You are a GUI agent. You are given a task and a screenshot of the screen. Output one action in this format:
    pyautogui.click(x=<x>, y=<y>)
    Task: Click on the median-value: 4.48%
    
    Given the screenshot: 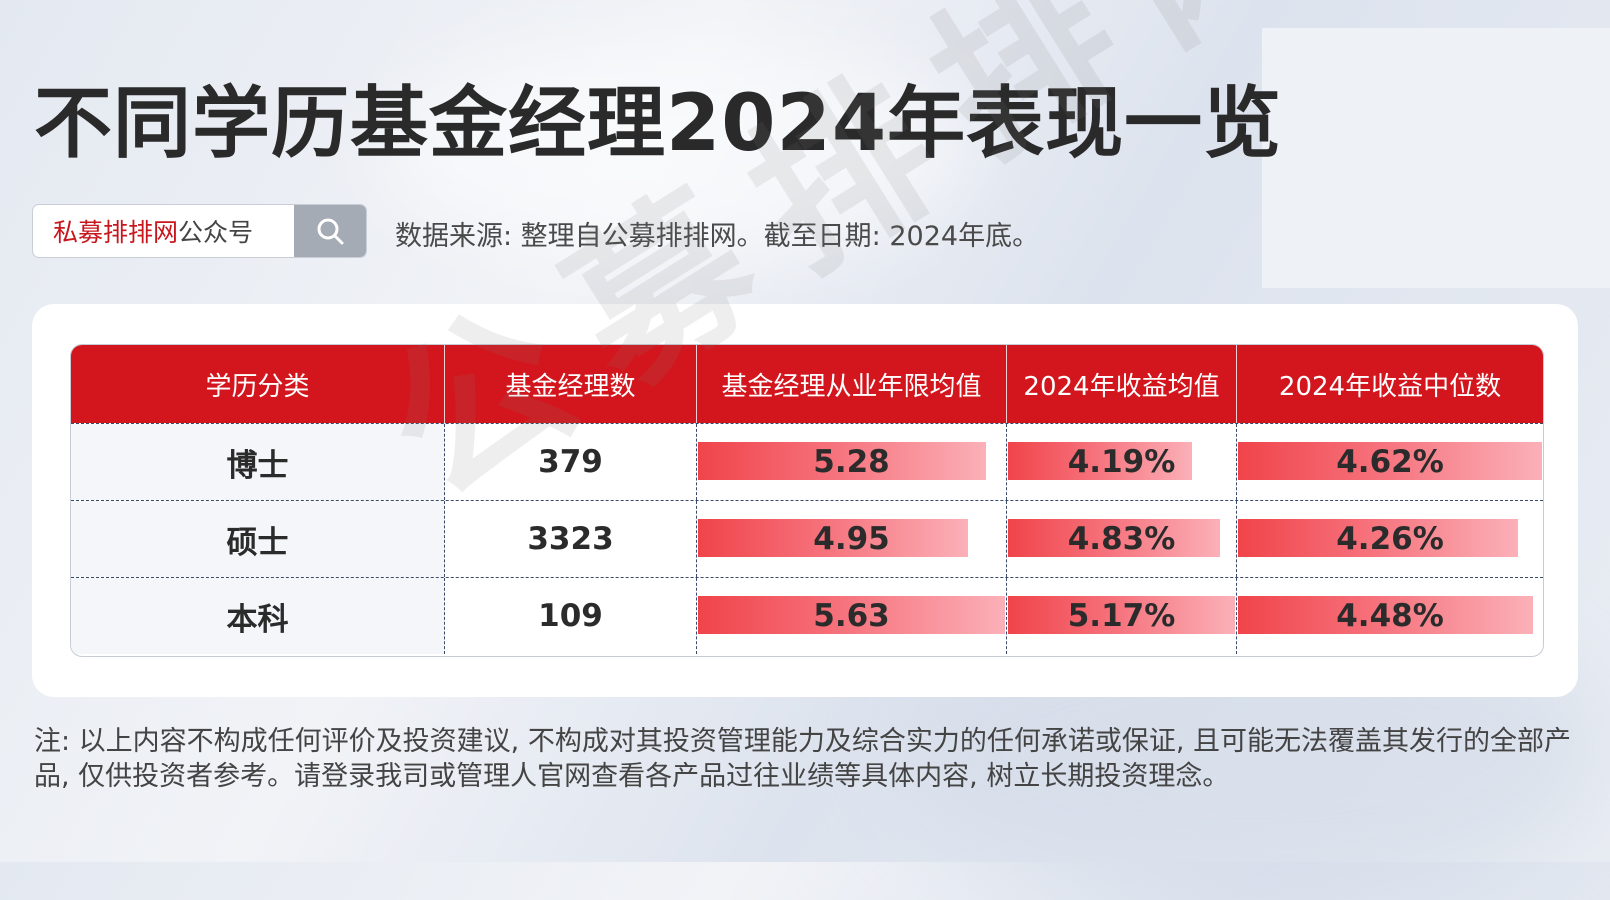 What is the action you would take?
    pyautogui.click(x=1390, y=616)
    